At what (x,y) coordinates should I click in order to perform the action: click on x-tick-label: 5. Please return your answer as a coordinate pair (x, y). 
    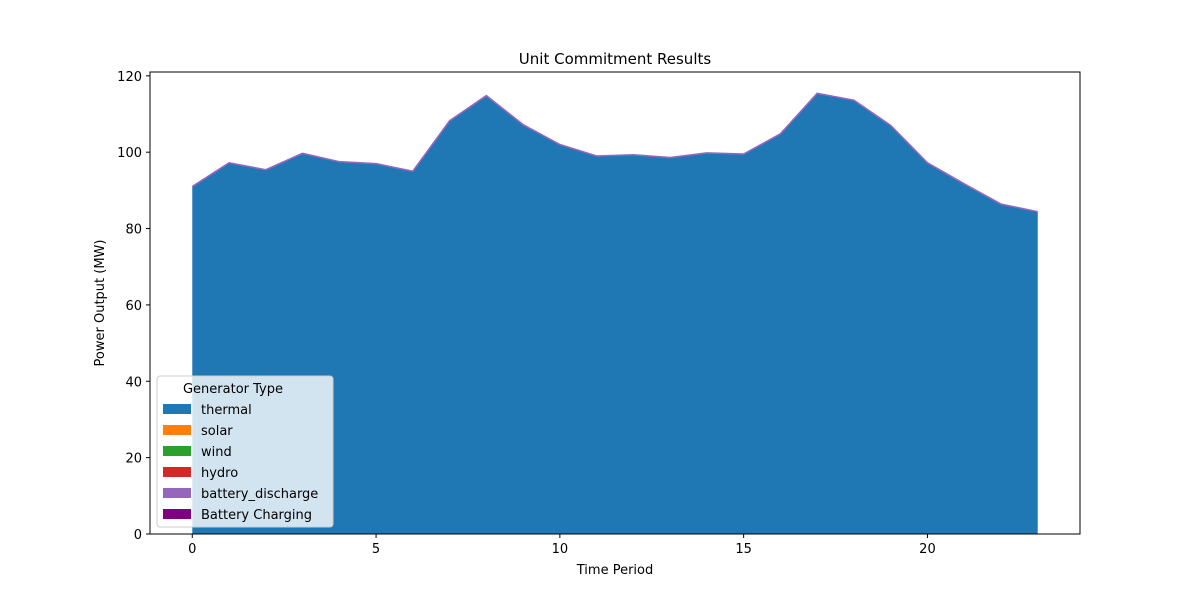
    Looking at the image, I should click on (376, 549).